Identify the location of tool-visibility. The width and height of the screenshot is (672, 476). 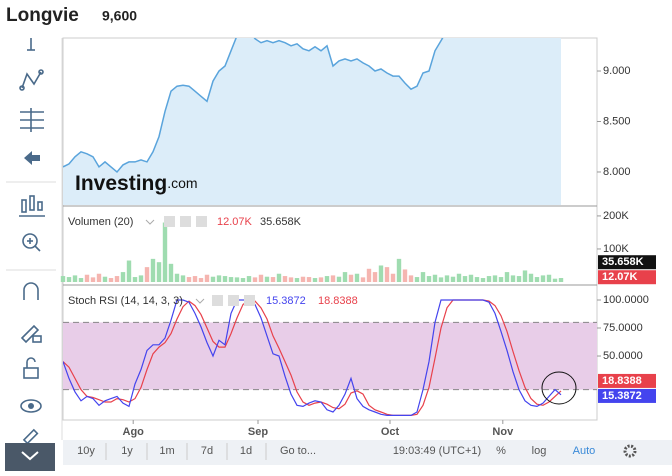
(31, 406).